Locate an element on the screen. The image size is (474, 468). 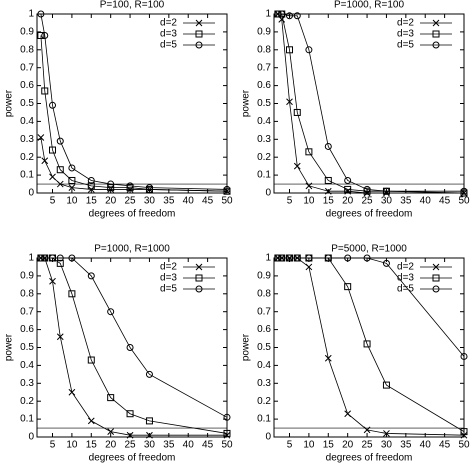
x-tick-label: 50 is located at coordinates (464, 201).